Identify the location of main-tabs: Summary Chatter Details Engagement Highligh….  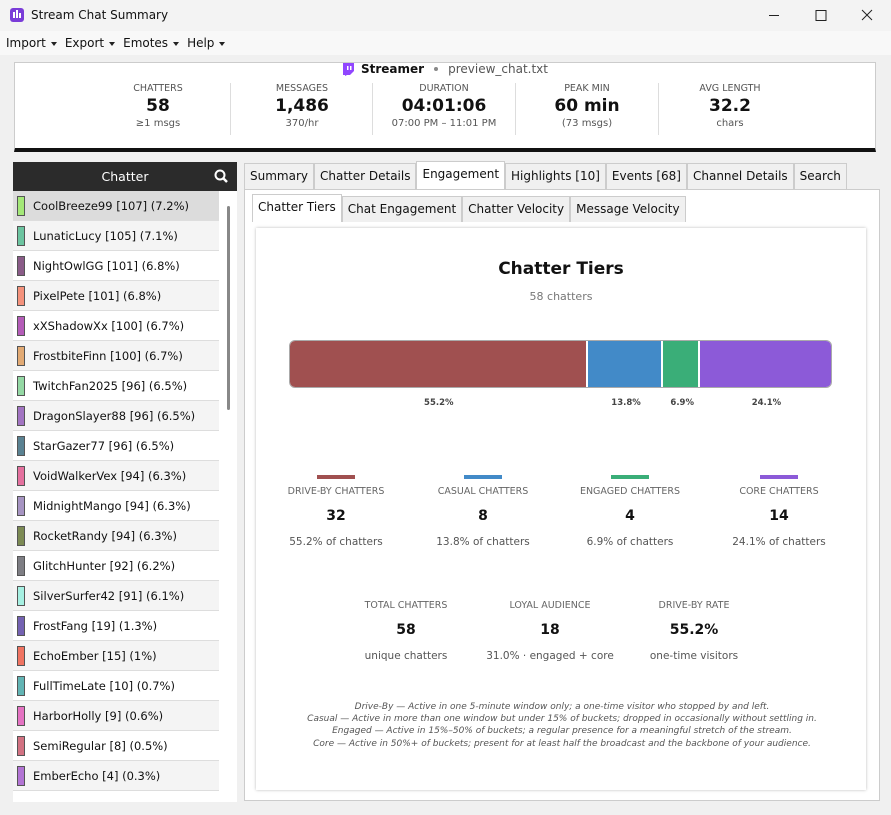
(545, 175).